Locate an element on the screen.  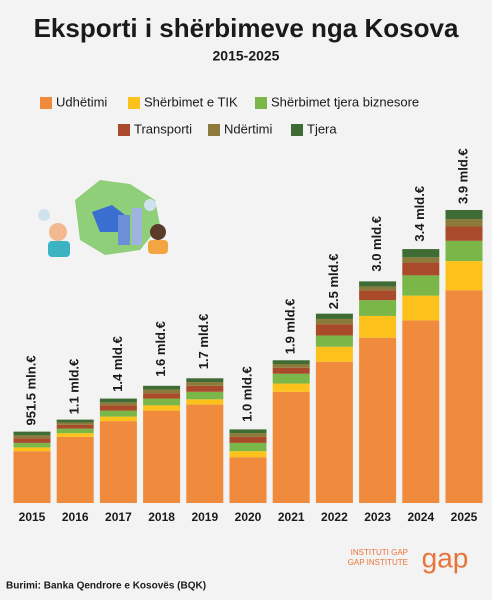
total-label: 3.0 mld.€ is located at coordinates (376, 244).